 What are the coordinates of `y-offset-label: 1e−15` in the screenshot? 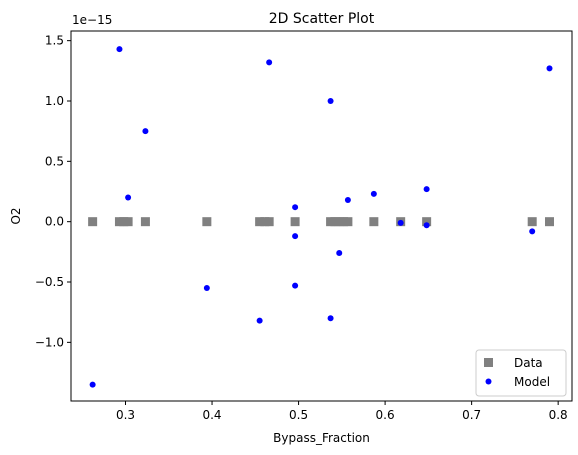 It's located at (92, 20).